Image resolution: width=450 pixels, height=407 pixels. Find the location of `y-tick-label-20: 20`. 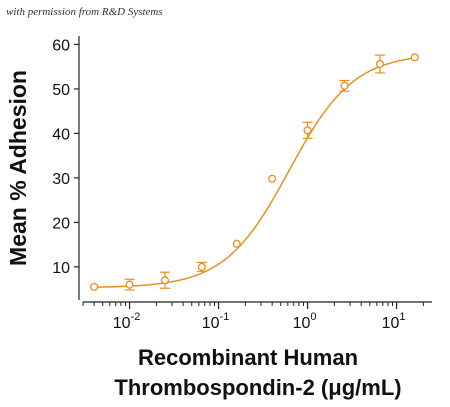

y-tick-label-20: 20 is located at coordinates (61, 223).